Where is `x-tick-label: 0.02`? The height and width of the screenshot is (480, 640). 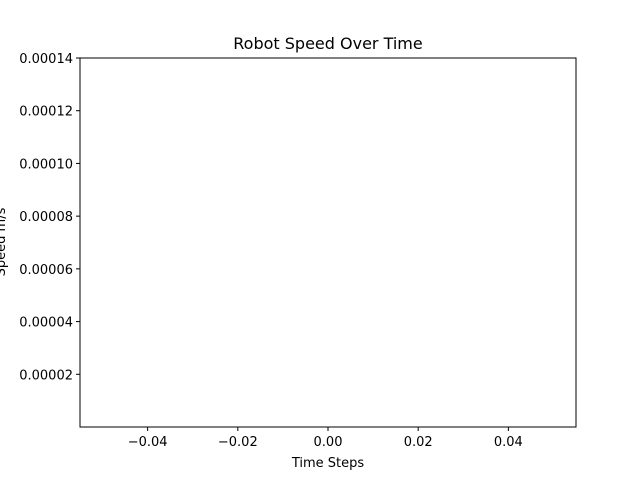
x-tick-label: 0.02 is located at coordinates (418, 442).